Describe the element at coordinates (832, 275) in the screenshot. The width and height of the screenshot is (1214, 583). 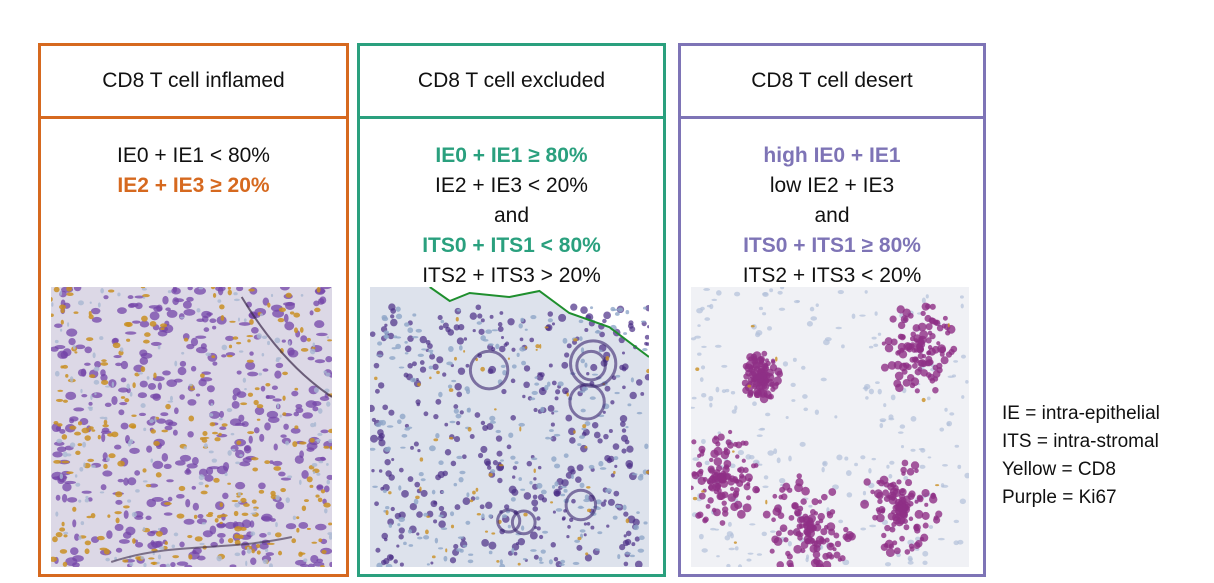
I see `criteria-line: ITS2 + ITS3 < 20%` at that location.